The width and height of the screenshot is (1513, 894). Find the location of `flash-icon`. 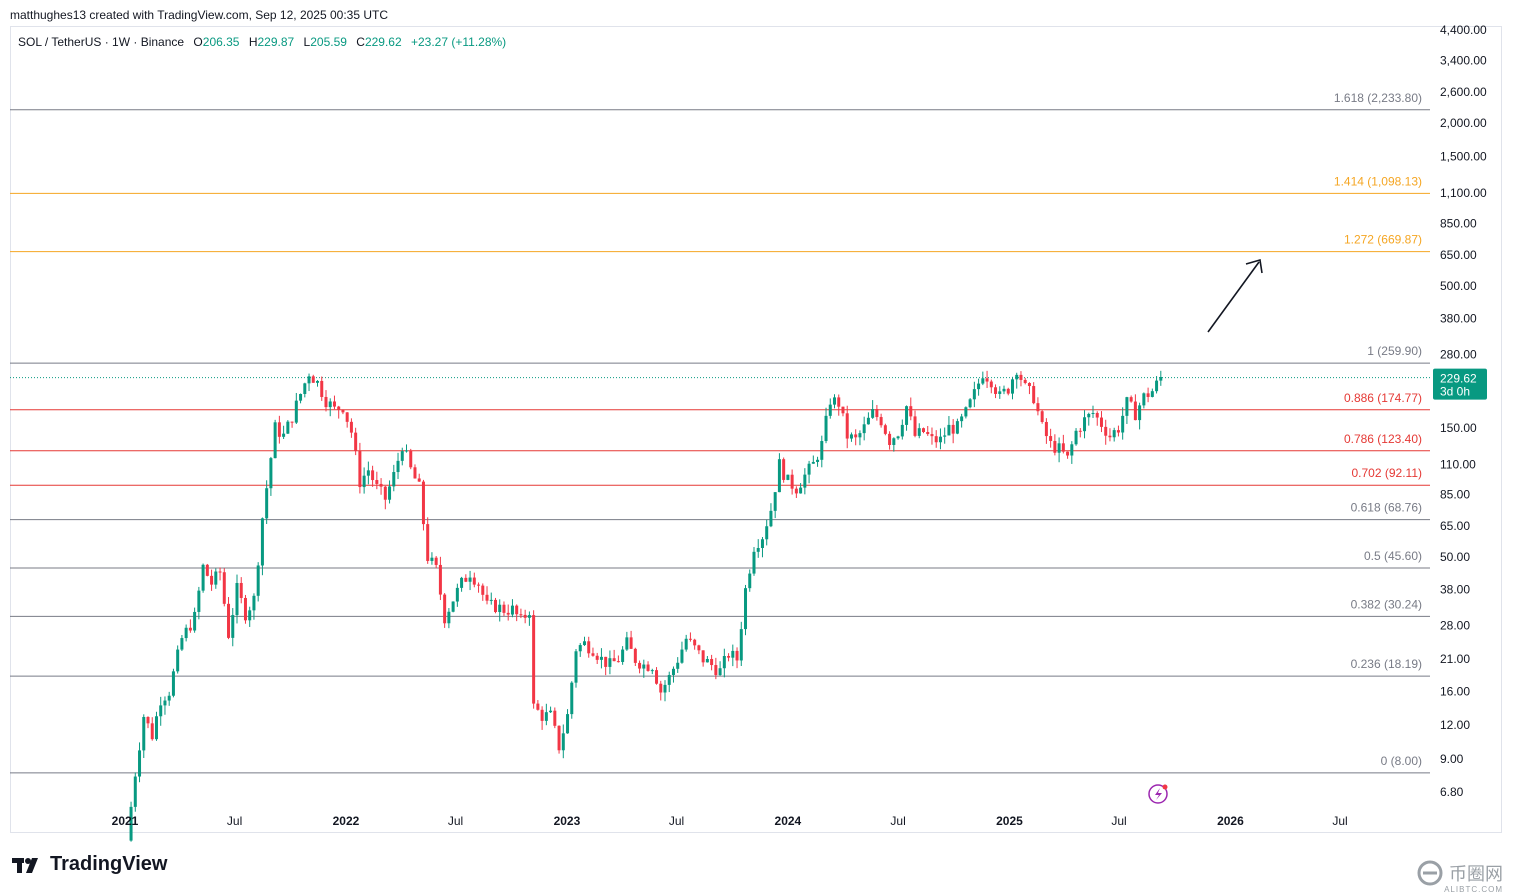

flash-icon is located at coordinates (1158, 794).